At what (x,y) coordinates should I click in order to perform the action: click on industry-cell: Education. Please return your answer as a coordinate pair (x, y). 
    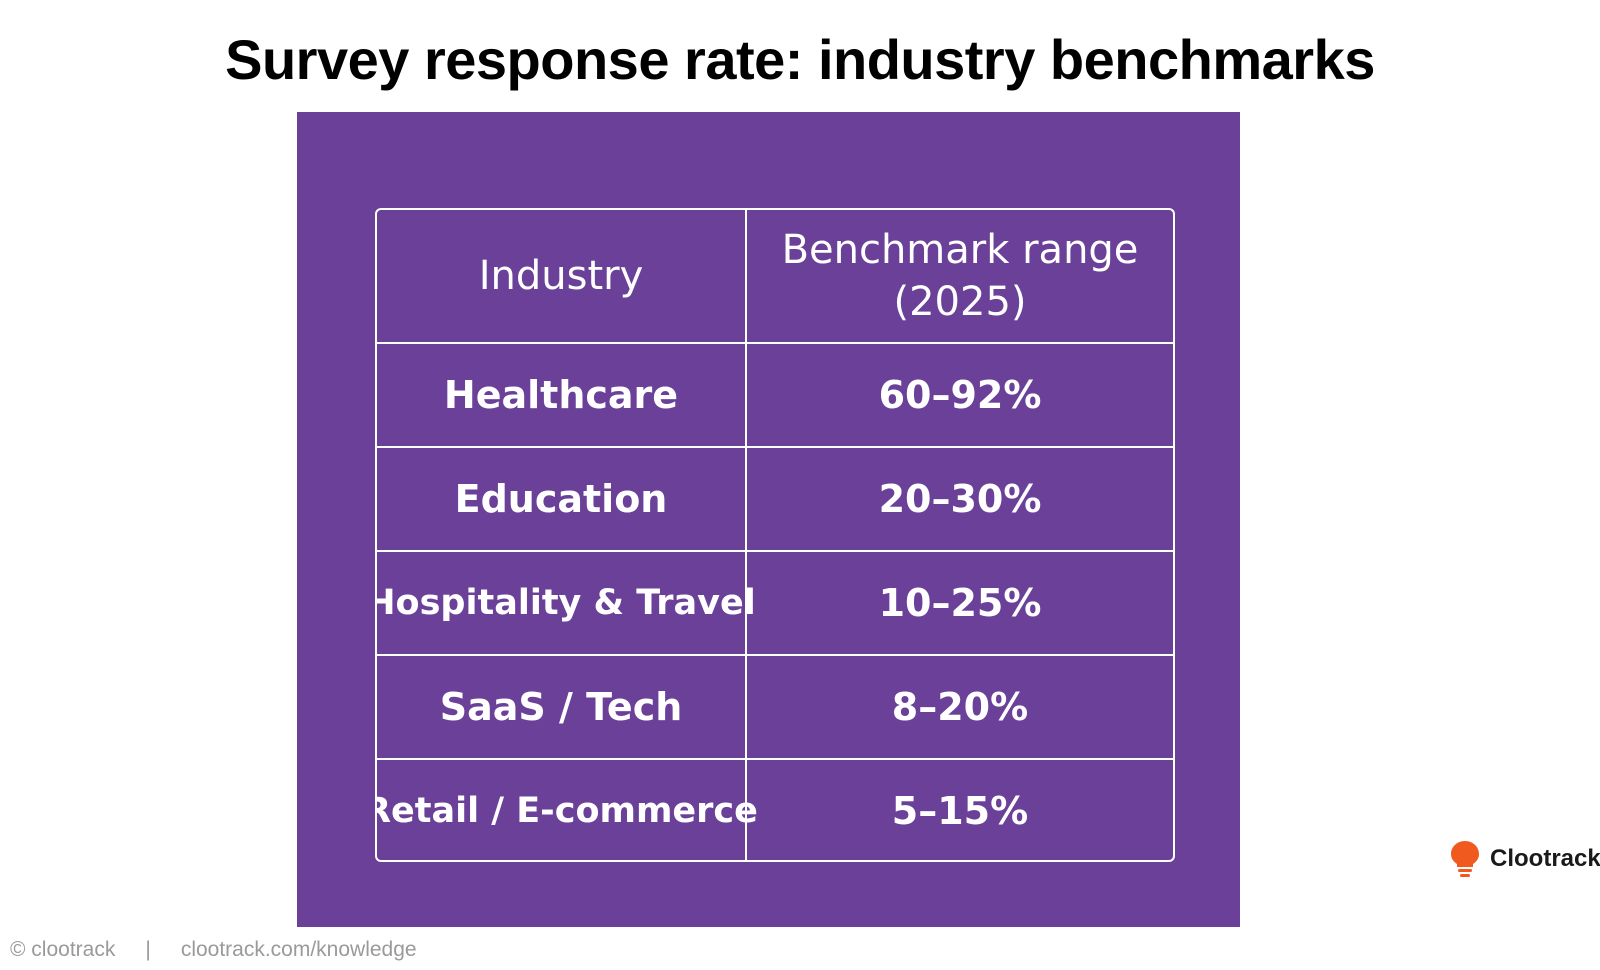
    Looking at the image, I should click on (562, 499).